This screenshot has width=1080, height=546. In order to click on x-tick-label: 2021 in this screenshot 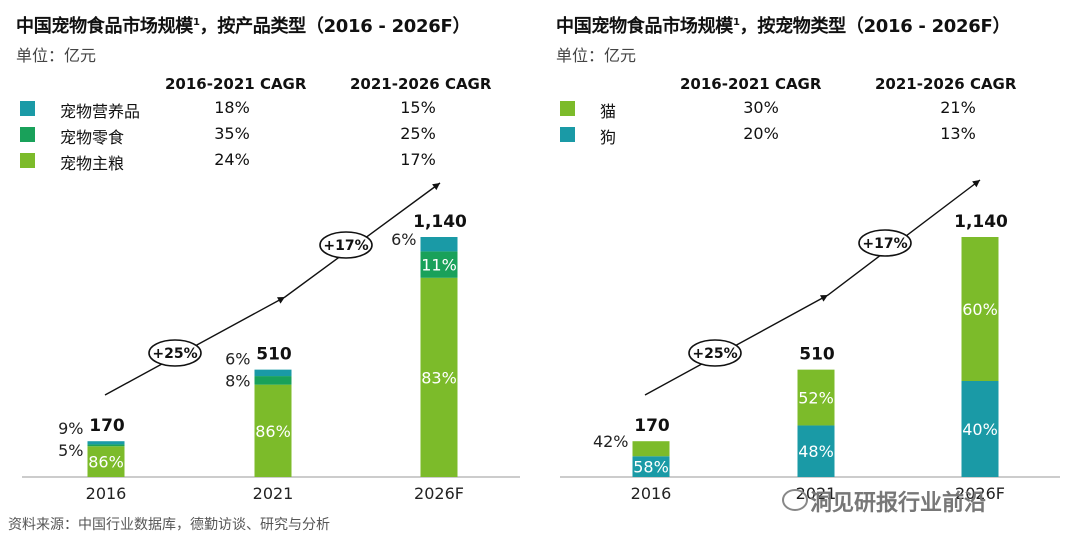, I will do `click(273, 493)`.